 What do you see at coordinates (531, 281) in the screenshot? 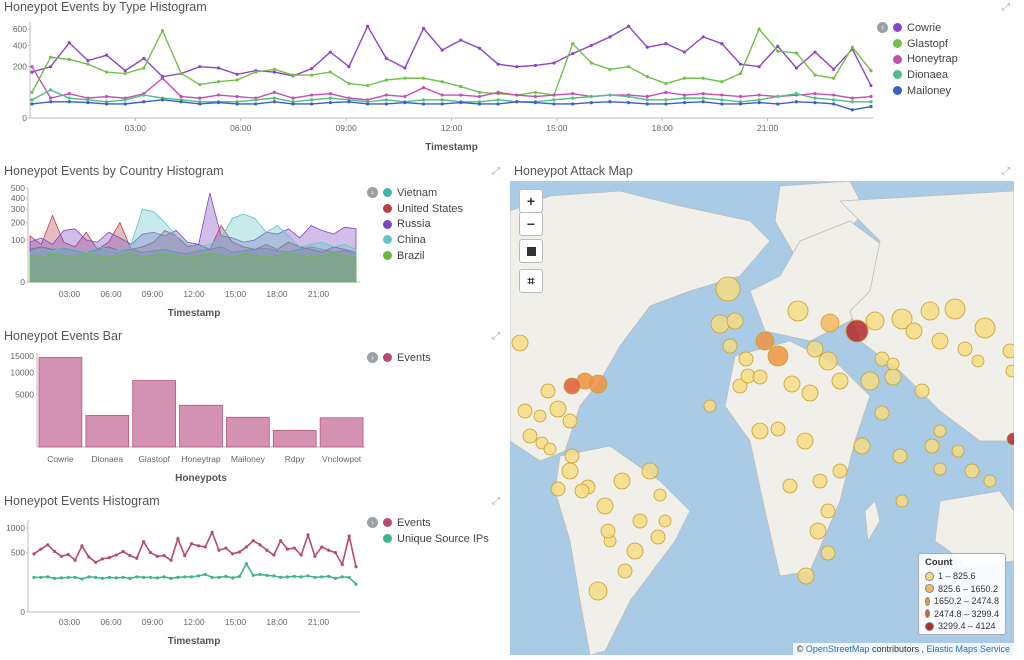
I see `crop-button: ⌗` at bounding box center [531, 281].